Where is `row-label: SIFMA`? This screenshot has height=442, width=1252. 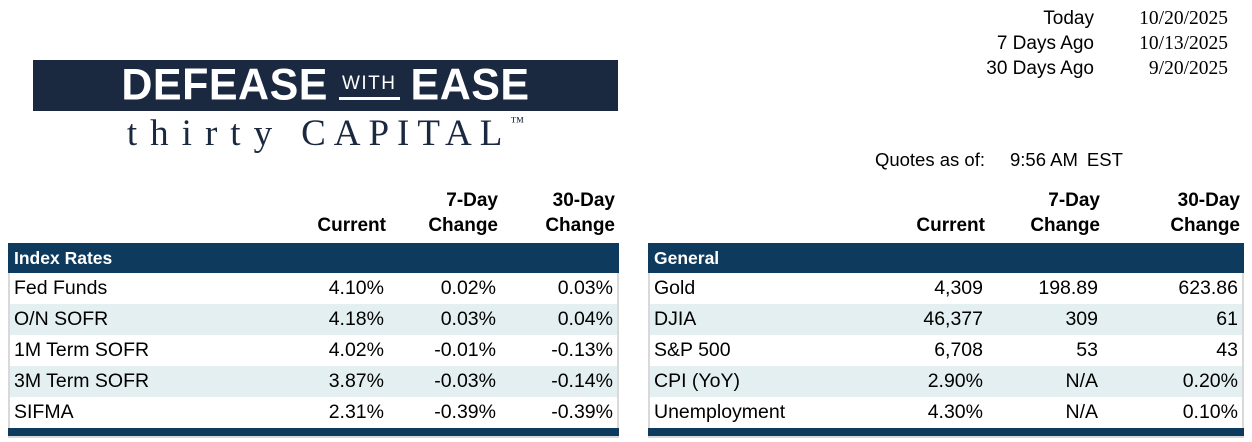 row-label: SIFMA is located at coordinates (44, 412).